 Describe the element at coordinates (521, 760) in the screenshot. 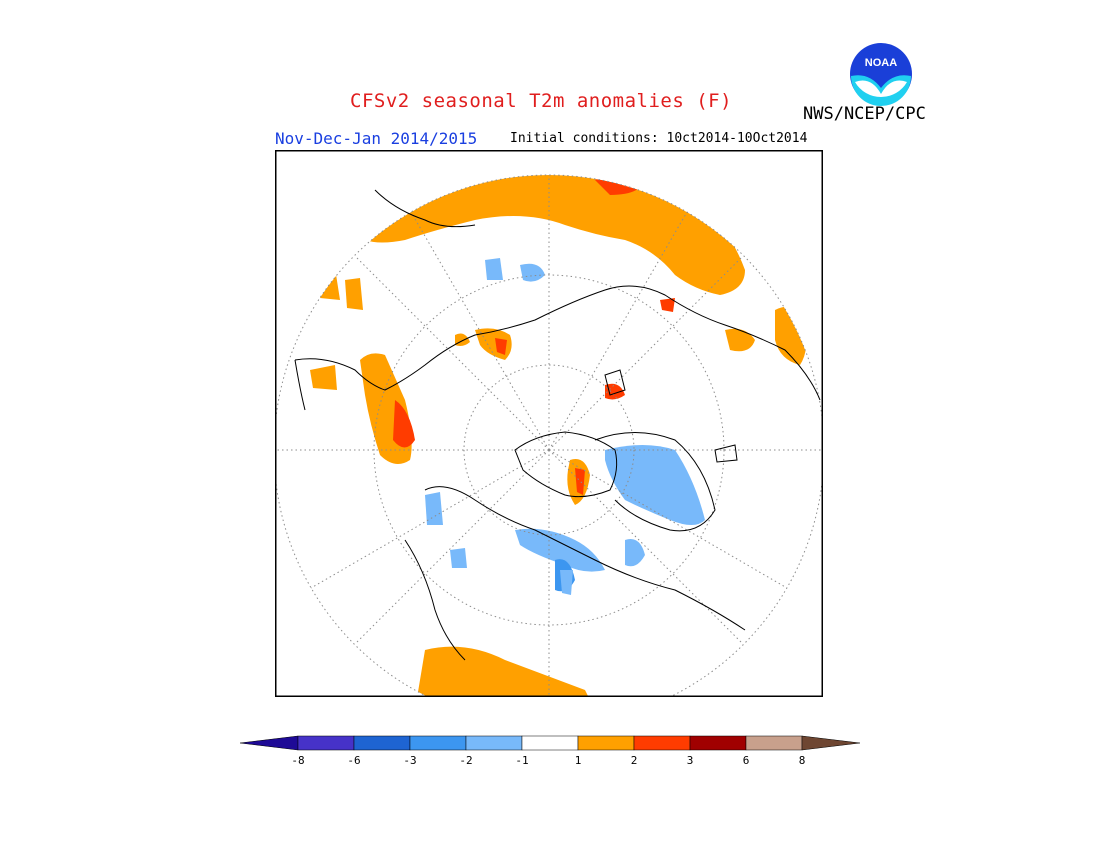

I see `colorbar-tick-label: -1` at that location.